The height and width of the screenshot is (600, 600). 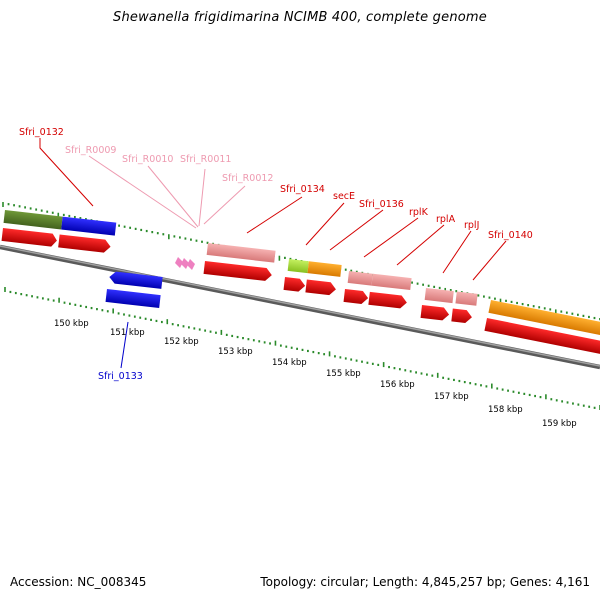 I want to click on gene-blue-sfri0132, so click(x=89, y=226).